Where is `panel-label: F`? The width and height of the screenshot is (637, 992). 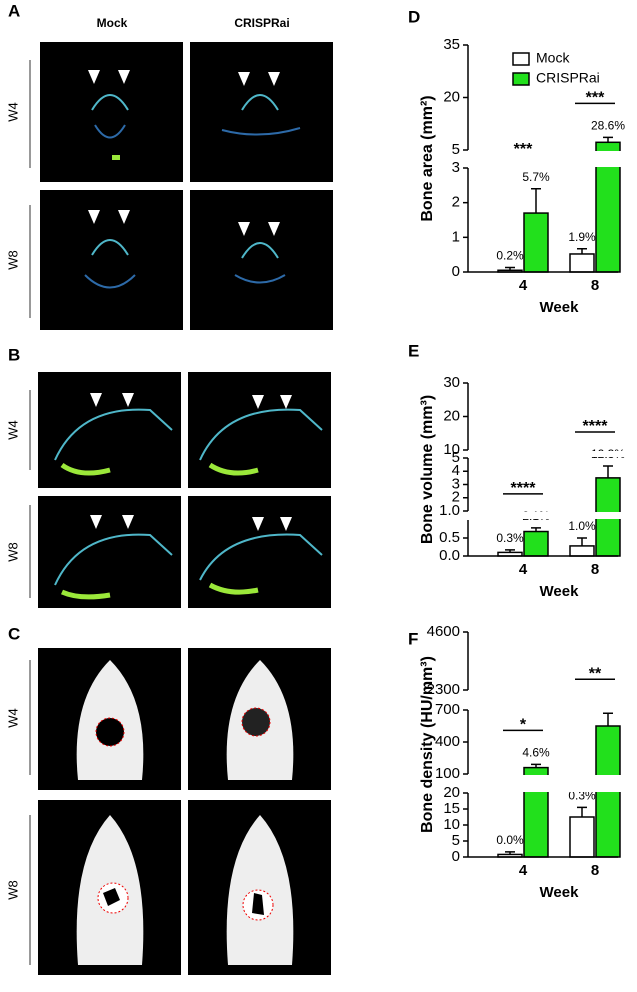 panel-label: F is located at coordinates (413, 638).